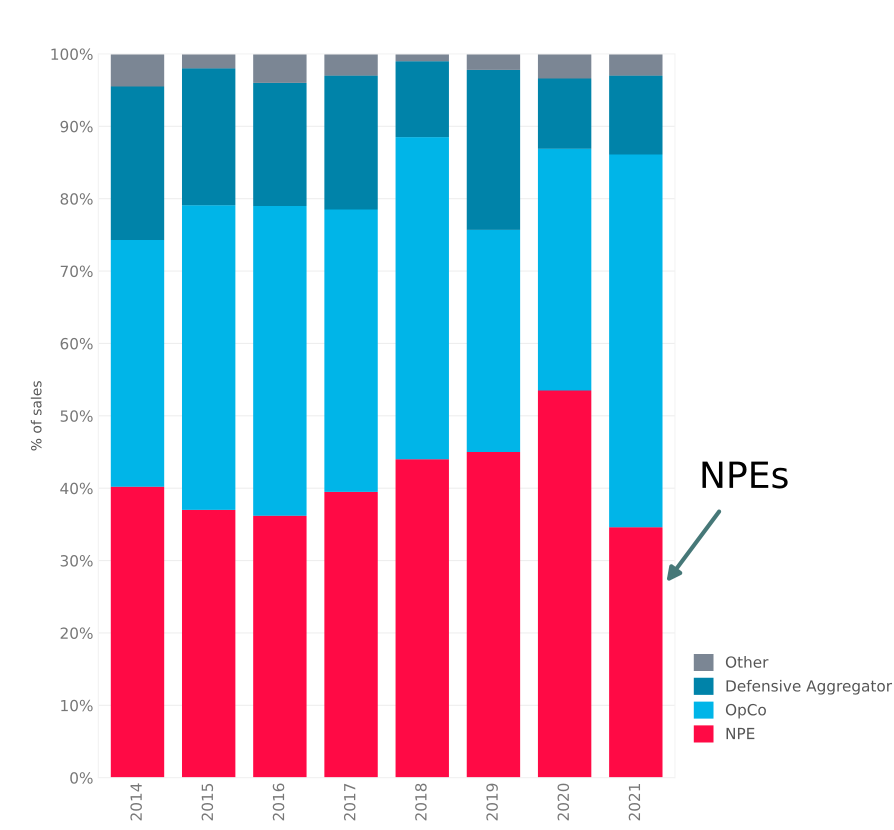  What do you see at coordinates (76, 488) in the screenshot?
I see `y-tick-label: 40%` at bounding box center [76, 488].